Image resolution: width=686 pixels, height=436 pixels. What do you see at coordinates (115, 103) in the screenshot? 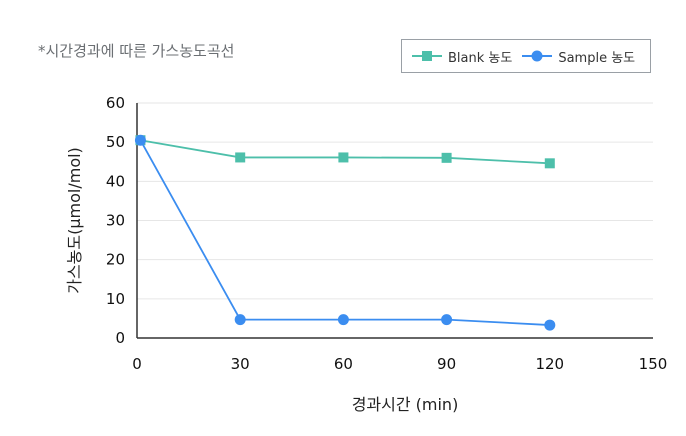
I see `y-tick-label: 60` at bounding box center [115, 103].